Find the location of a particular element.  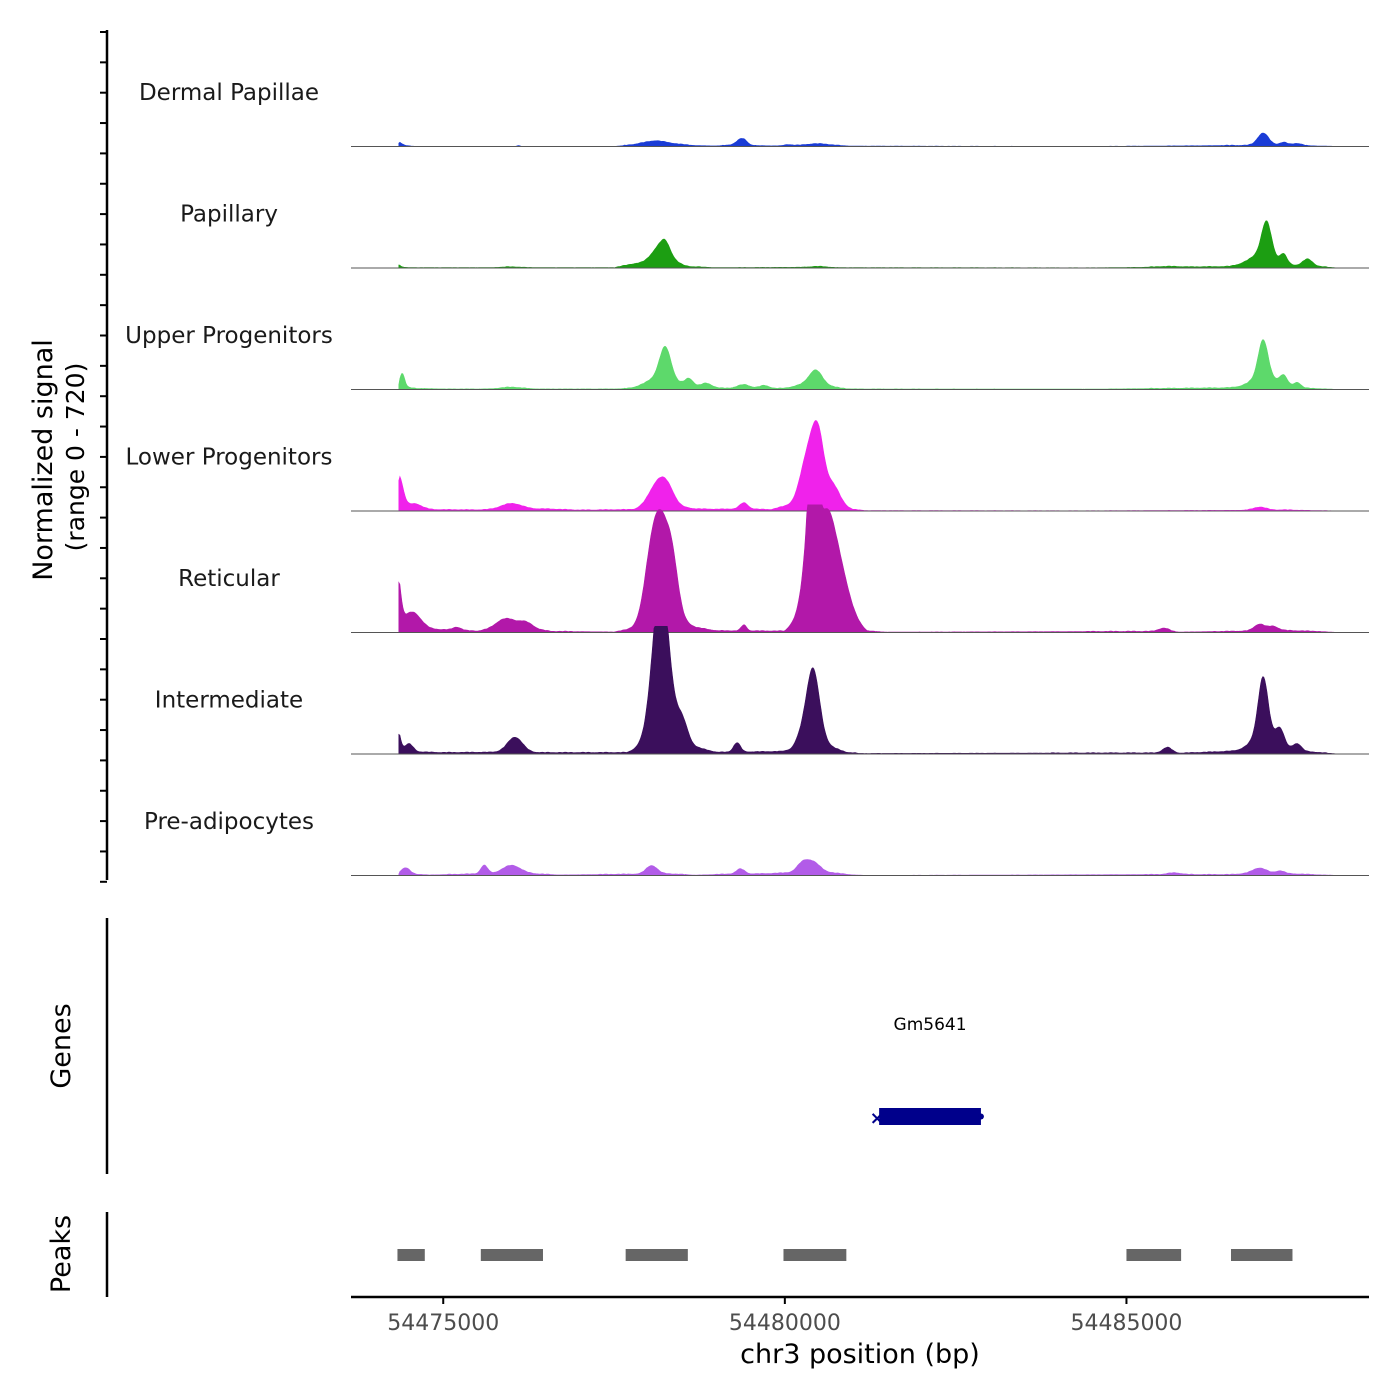

track-upper-progenitors: Upper Progenitors is located at coordinates (747, 356).